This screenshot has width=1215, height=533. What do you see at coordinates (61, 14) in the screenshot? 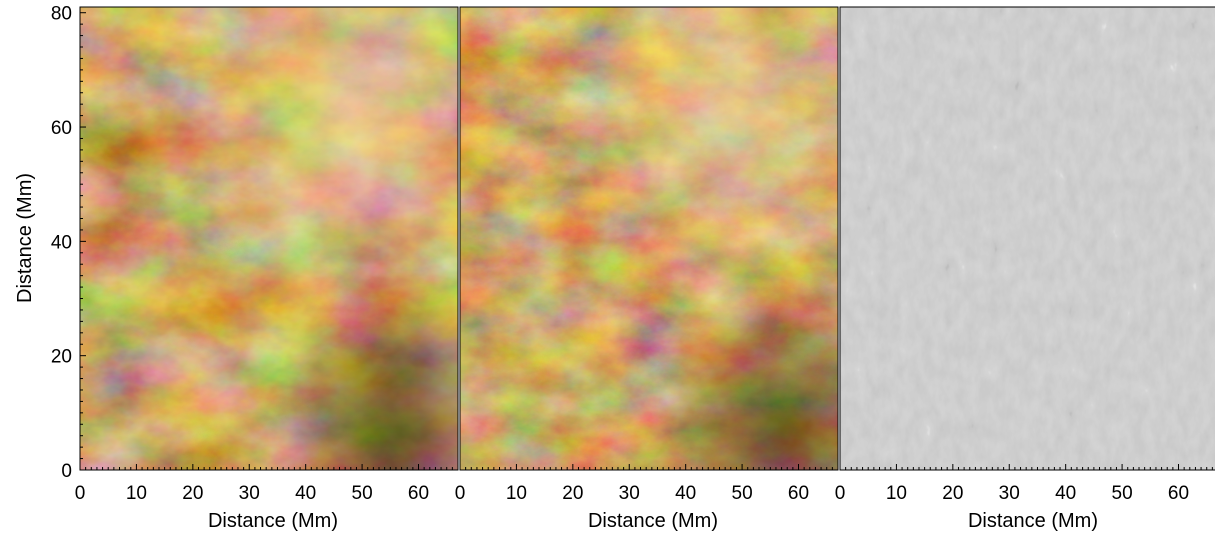
I see `y-tick-label: 80` at bounding box center [61, 14].